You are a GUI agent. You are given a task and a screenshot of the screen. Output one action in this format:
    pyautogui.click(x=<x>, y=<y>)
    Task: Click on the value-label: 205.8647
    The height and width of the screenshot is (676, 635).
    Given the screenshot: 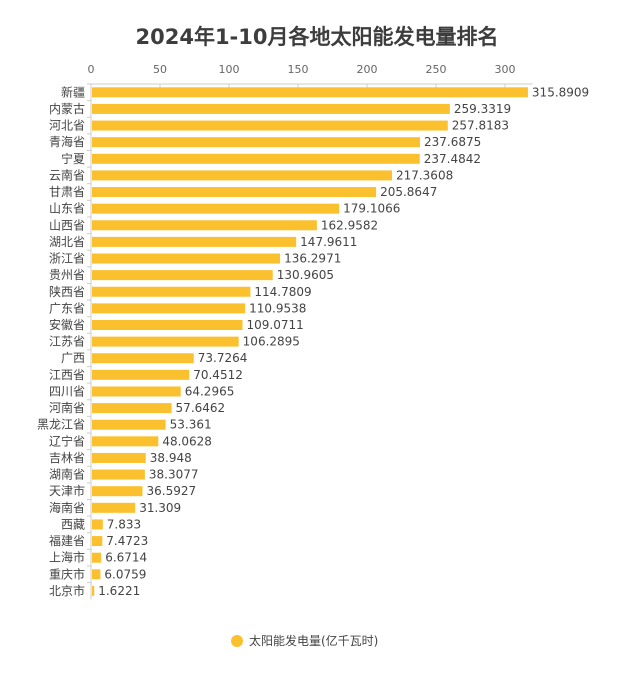 What is the action you would take?
    pyautogui.click(x=408, y=192)
    